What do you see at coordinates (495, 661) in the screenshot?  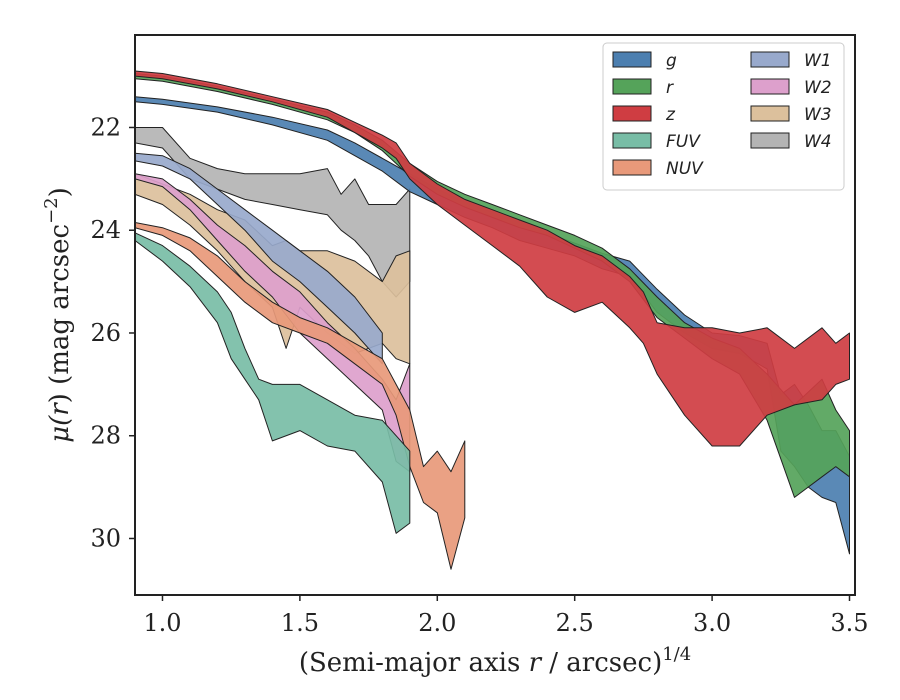 I see `x-axis-label: (Semi-major axis r / arcsec)1/4` at bounding box center [495, 661].